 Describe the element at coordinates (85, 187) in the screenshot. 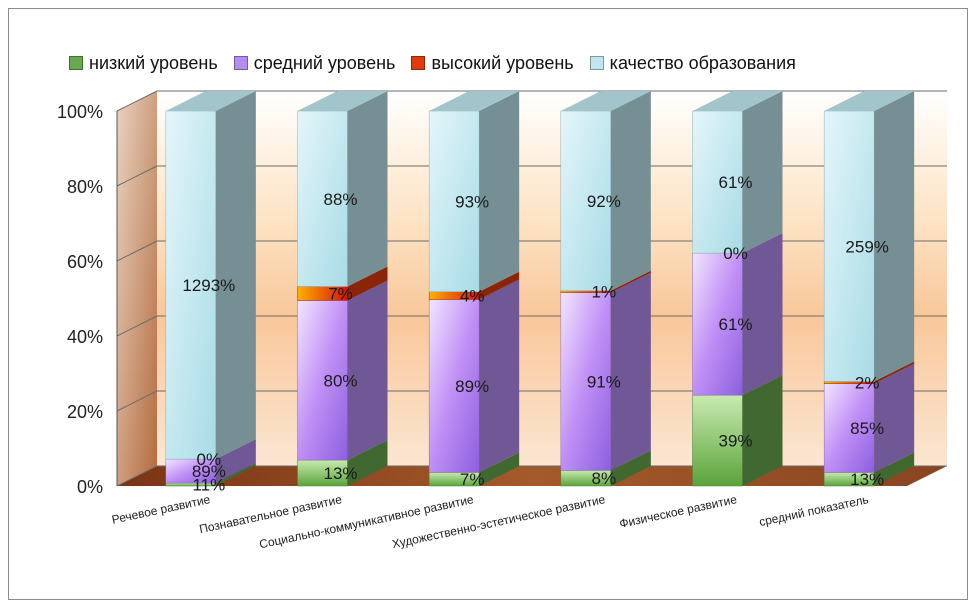

I see `y-tick-label: 80%` at that location.